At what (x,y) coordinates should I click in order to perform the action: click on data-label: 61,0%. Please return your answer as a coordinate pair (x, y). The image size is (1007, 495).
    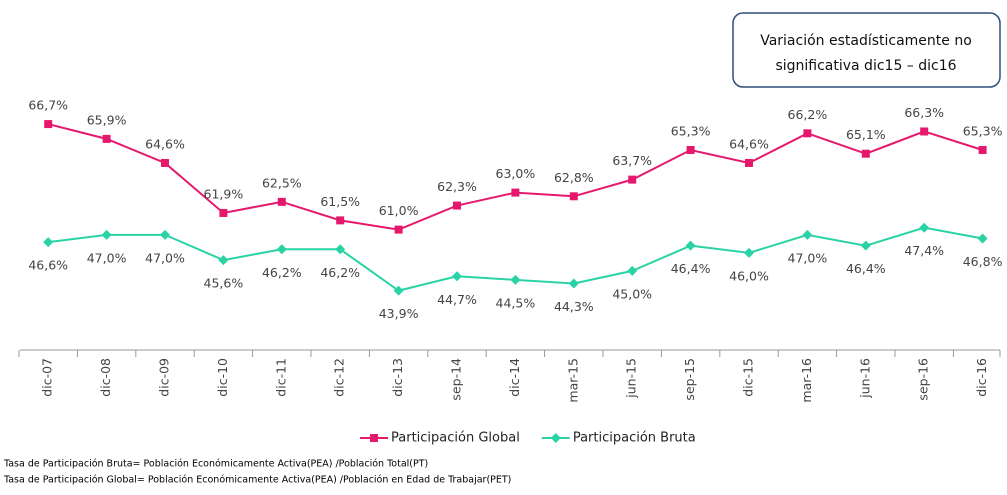
    Looking at the image, I should click on (399, 210).